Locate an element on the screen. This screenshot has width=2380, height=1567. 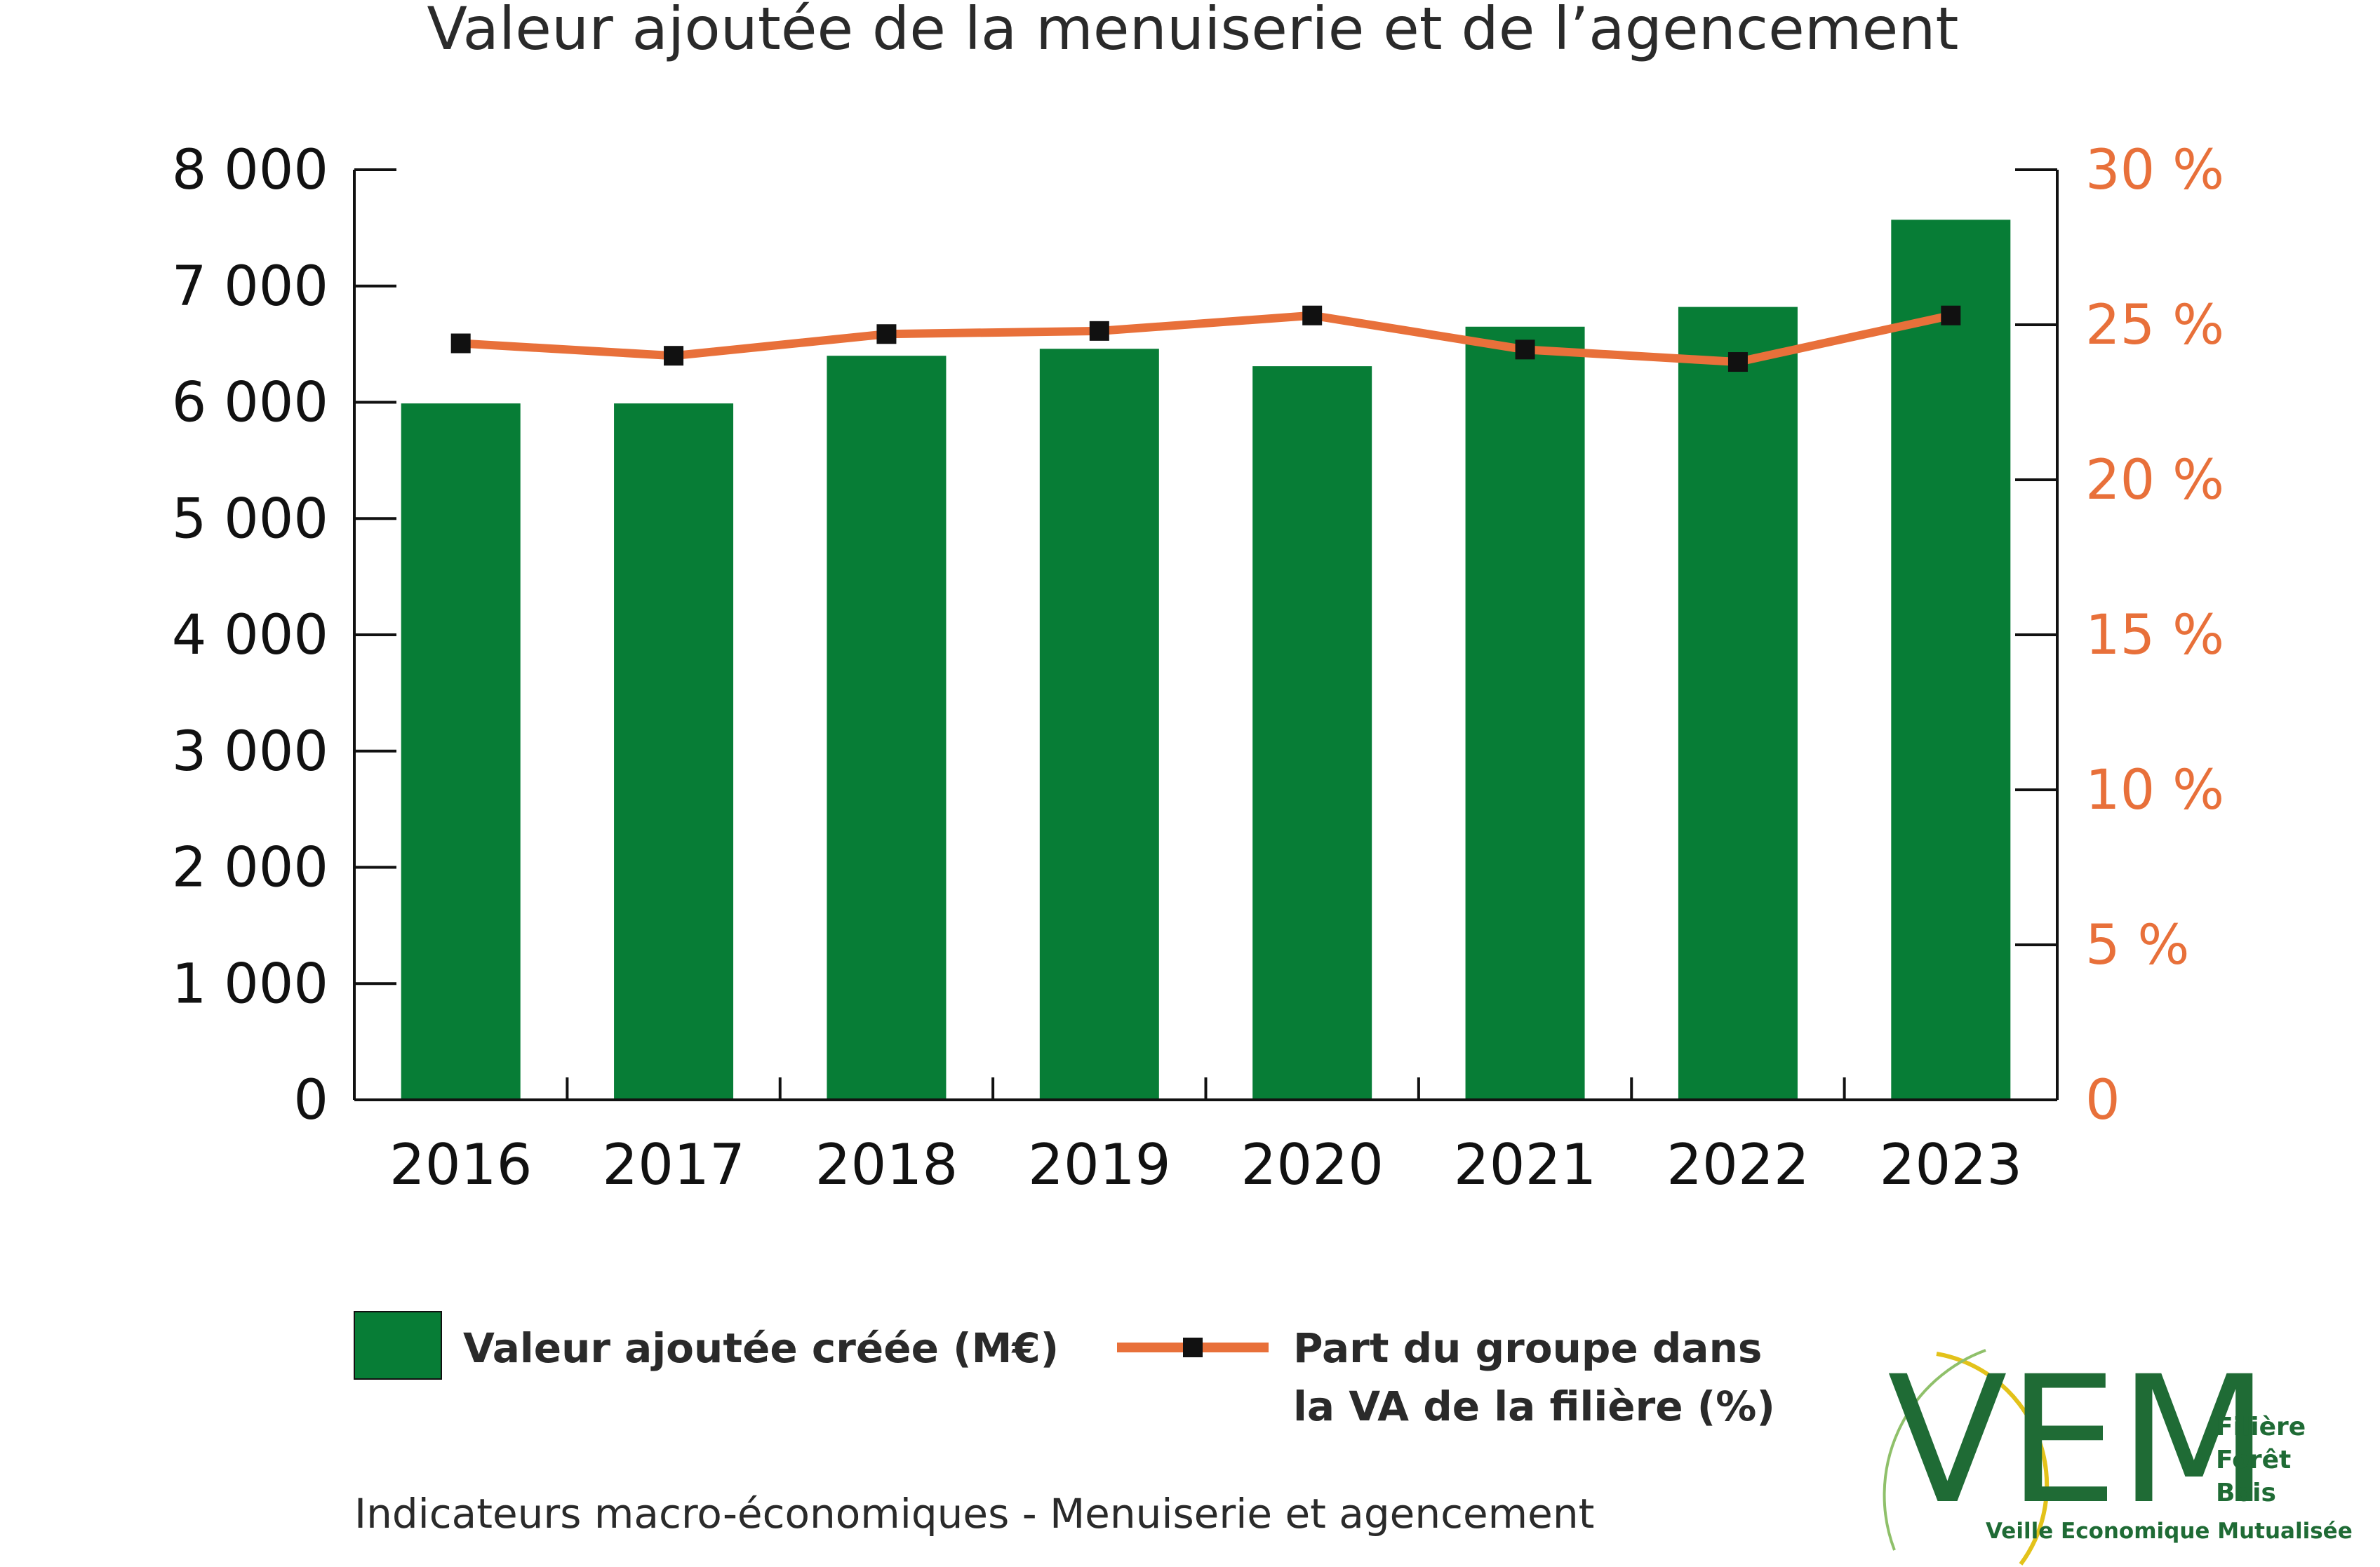
x-tick-label: 2023 is located at coordinates (1951, 1164).